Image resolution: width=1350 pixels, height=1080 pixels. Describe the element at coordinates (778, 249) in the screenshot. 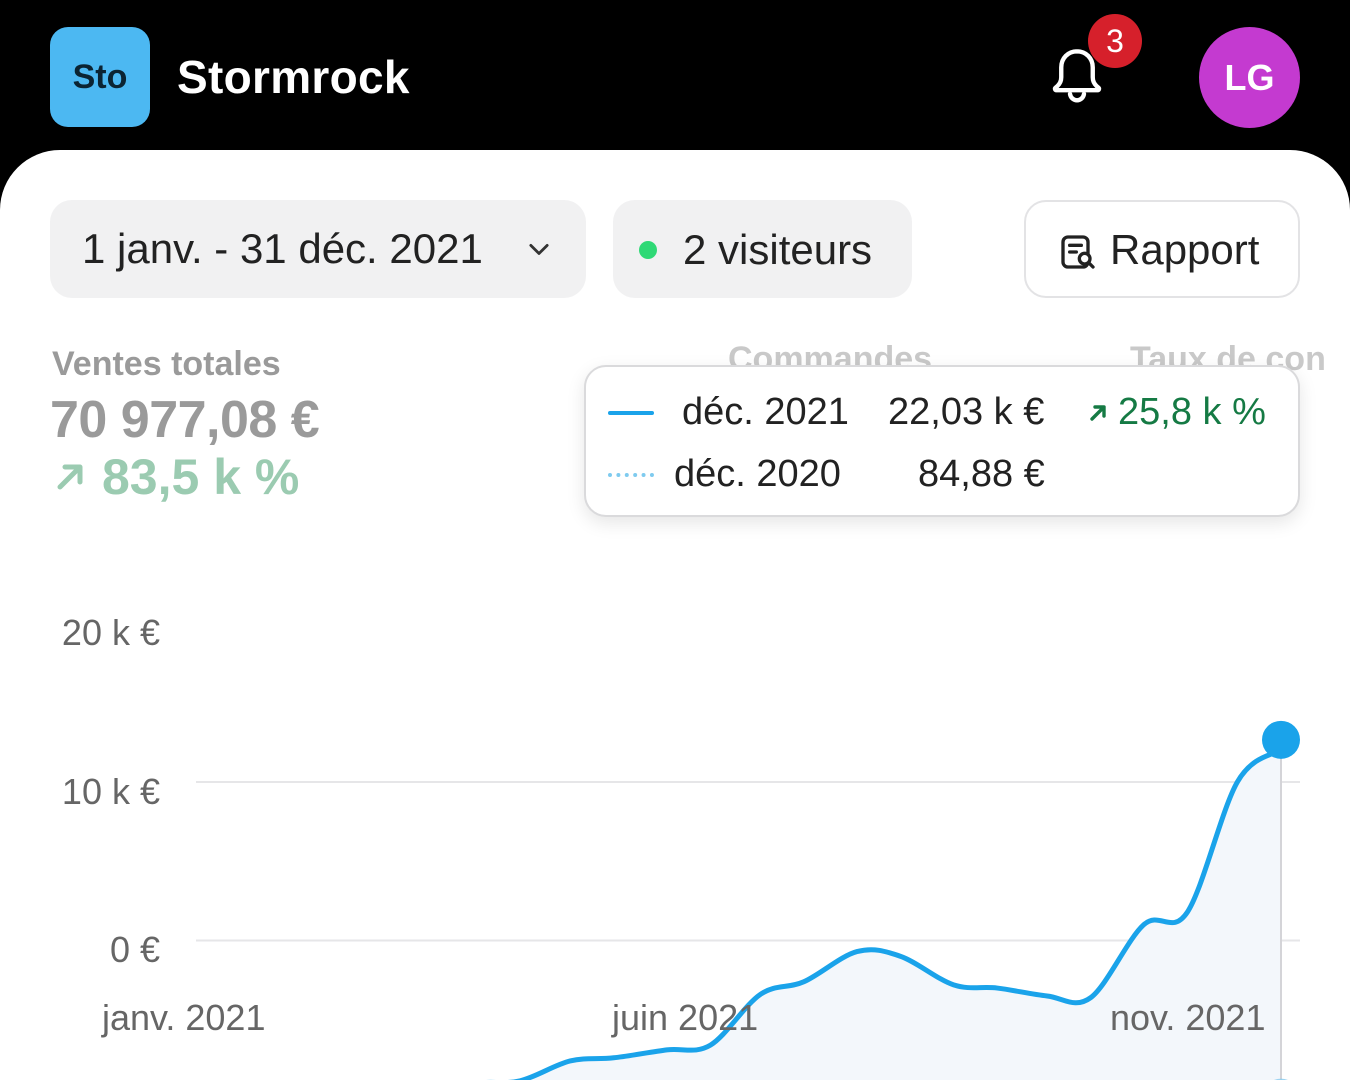

I see `visitors-label: 2 visiteurs` at that location.